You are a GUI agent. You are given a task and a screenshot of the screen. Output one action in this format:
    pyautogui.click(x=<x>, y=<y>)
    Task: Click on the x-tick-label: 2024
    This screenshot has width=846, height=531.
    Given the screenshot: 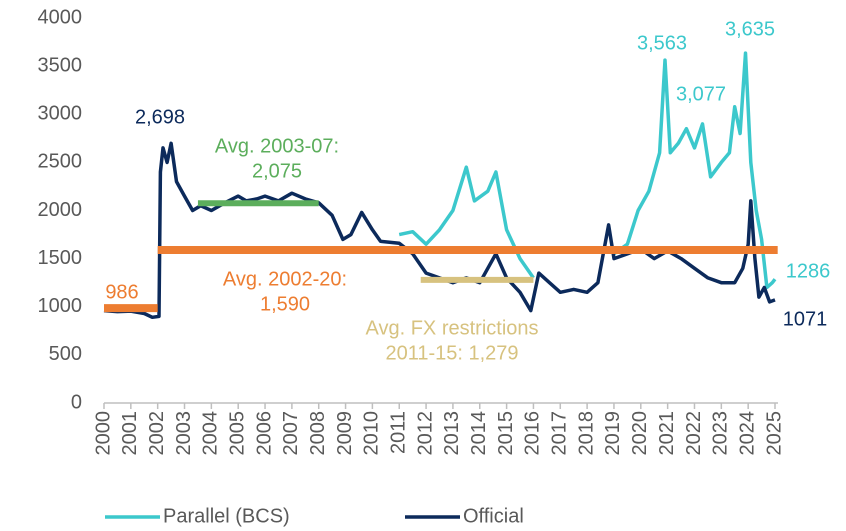 What is the action you would take?
    pyautogui.click(x=747, y=433)
    